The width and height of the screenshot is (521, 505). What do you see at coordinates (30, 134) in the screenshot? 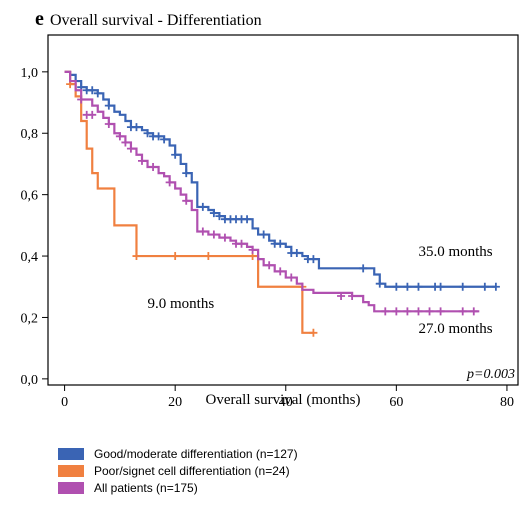
I see `y-tick-label: 0,8` at bounding box center [30, 134].